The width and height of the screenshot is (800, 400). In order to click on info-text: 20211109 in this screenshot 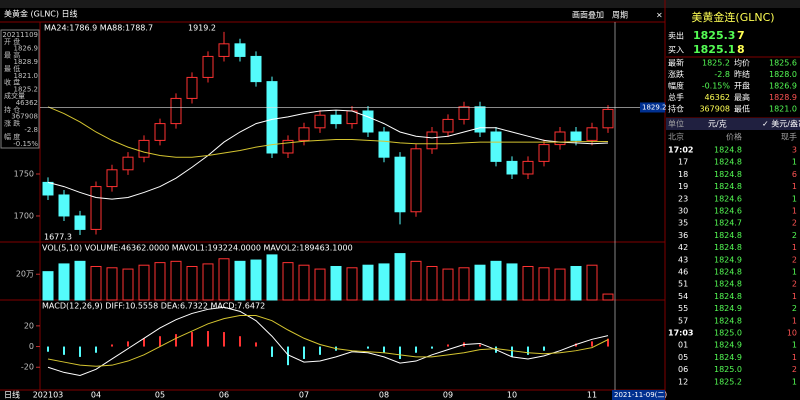, I will do `click(20, 35)`.